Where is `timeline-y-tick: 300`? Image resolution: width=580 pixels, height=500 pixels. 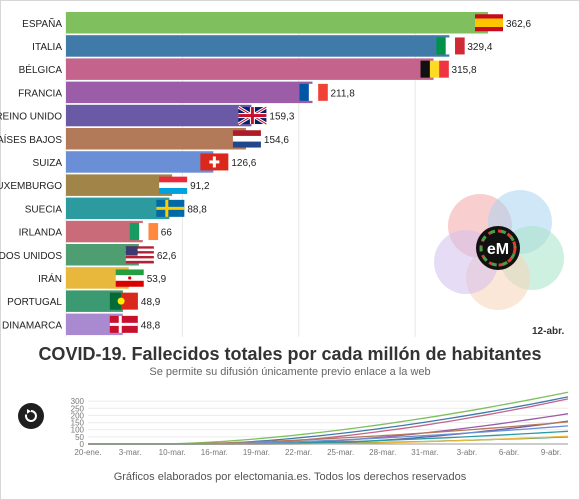
timeline-y-tick: 300 is located at coordinates (78, 401).